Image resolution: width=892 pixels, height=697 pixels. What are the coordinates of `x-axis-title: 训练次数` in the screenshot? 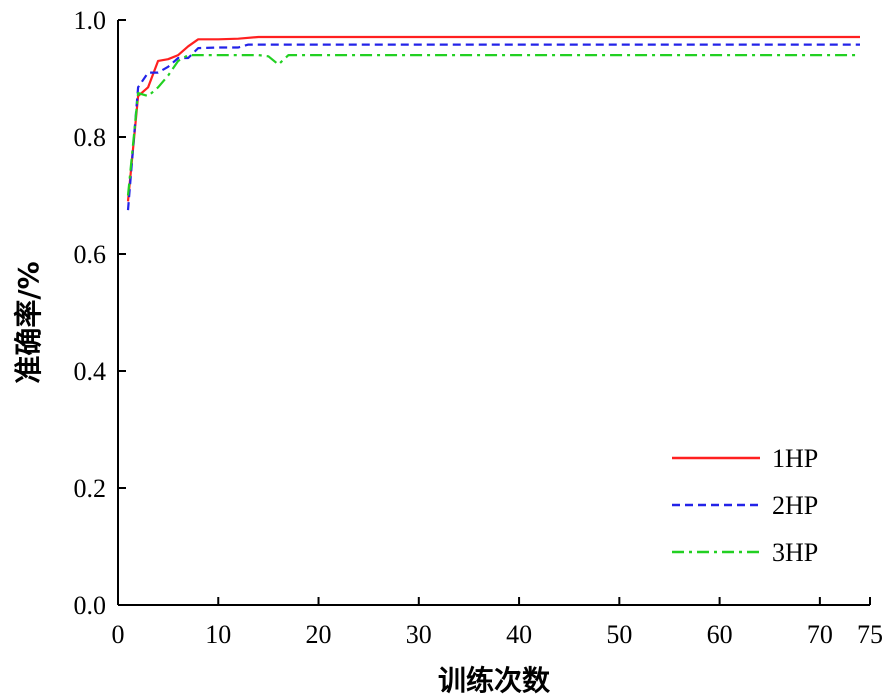 It's located at (494, 680).